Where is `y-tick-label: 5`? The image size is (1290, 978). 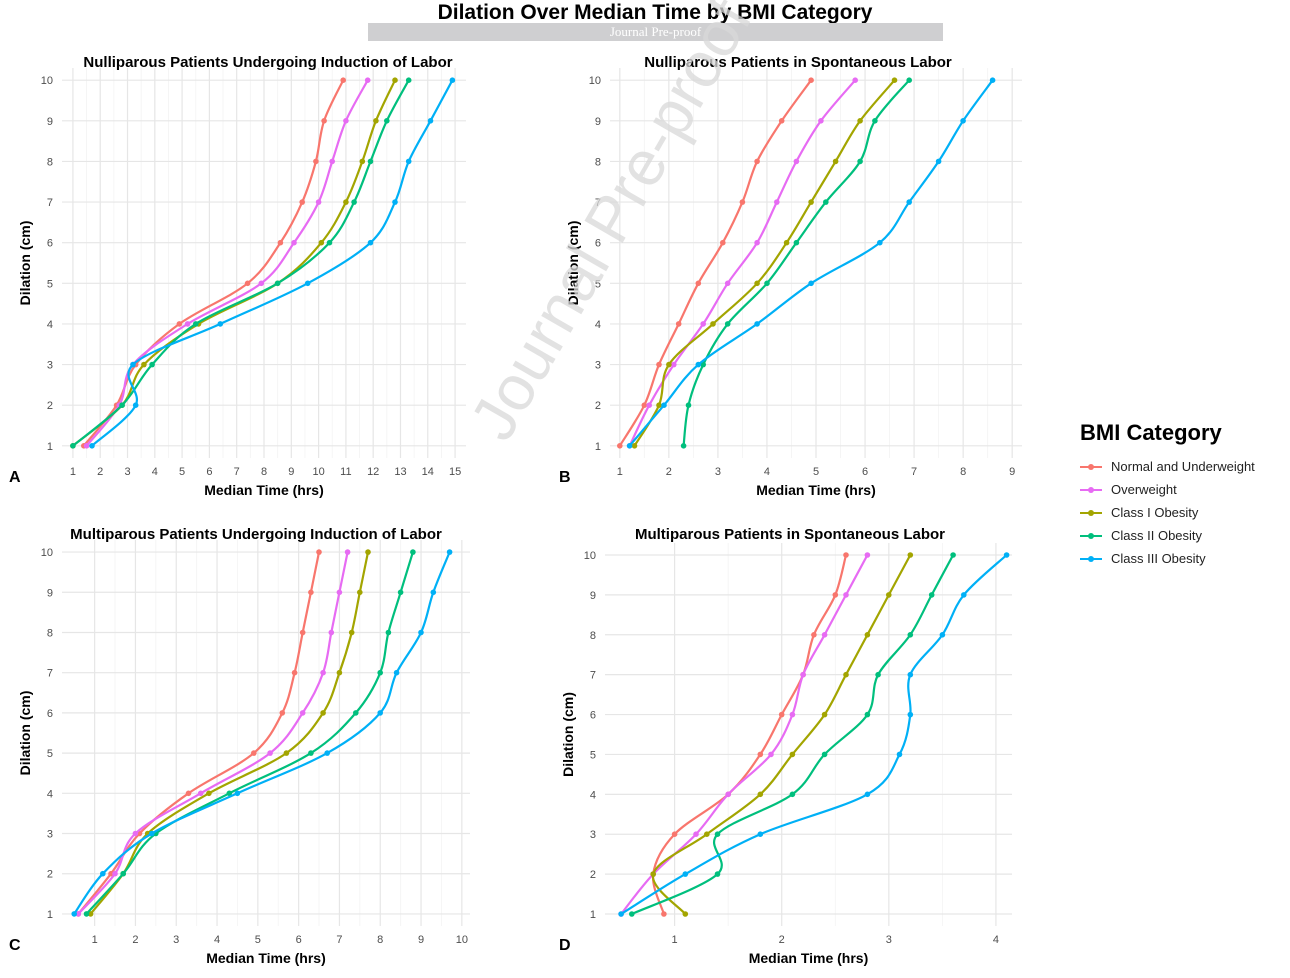
y-tick-label: 5 is located at coordinates (50, 754).